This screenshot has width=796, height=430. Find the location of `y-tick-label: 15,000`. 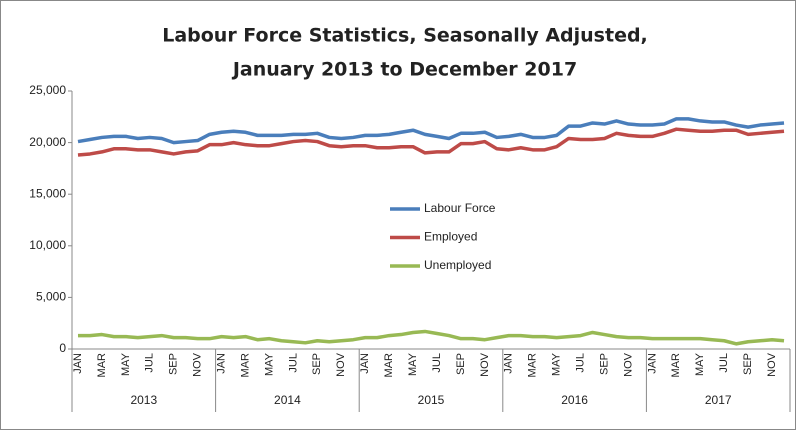

y-tick-label: 15,000 is located at coordinates (47, 193).